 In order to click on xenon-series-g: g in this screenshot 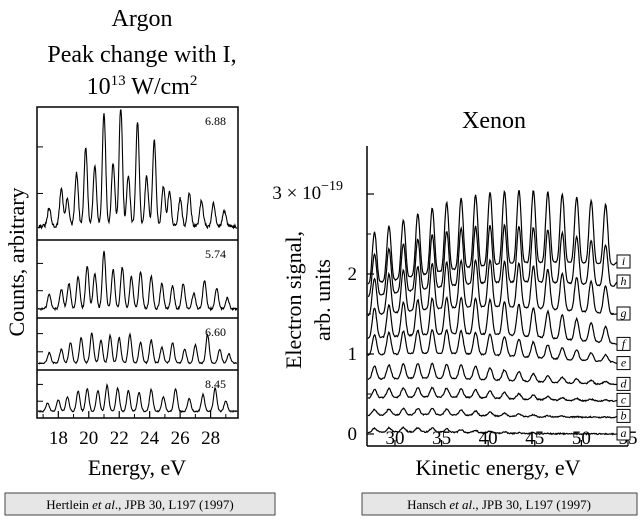, I will do `click(499, 289)`.